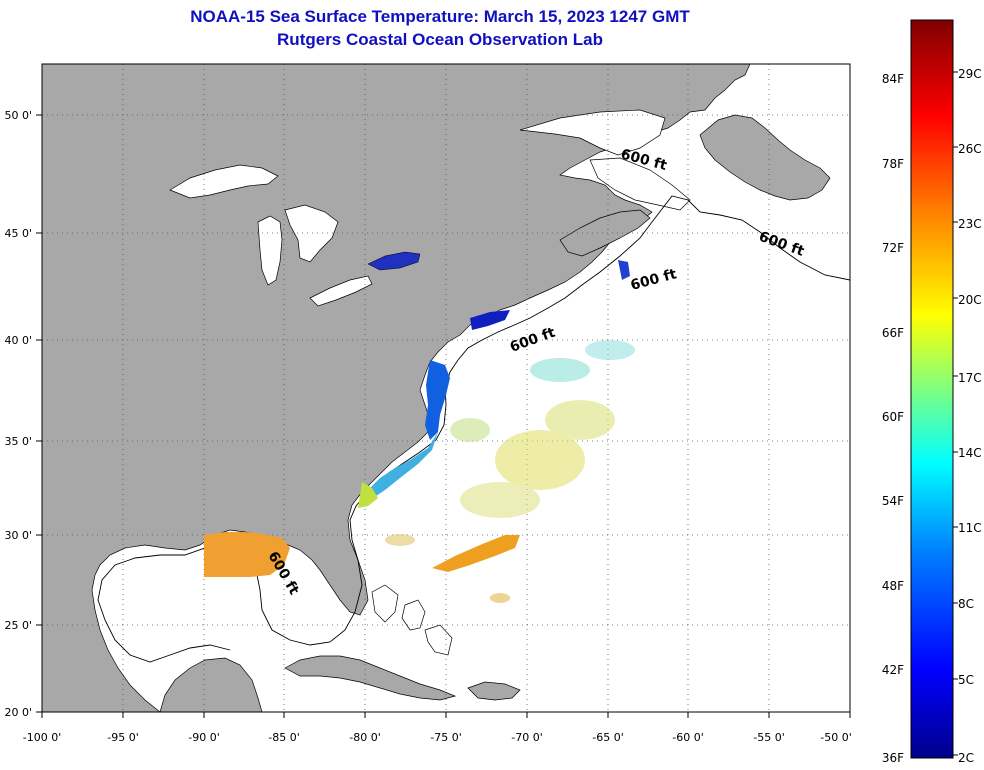 This screenshot has height=770, width=984. I want to click on y-tick-label: 20 0', so click(18, 712).